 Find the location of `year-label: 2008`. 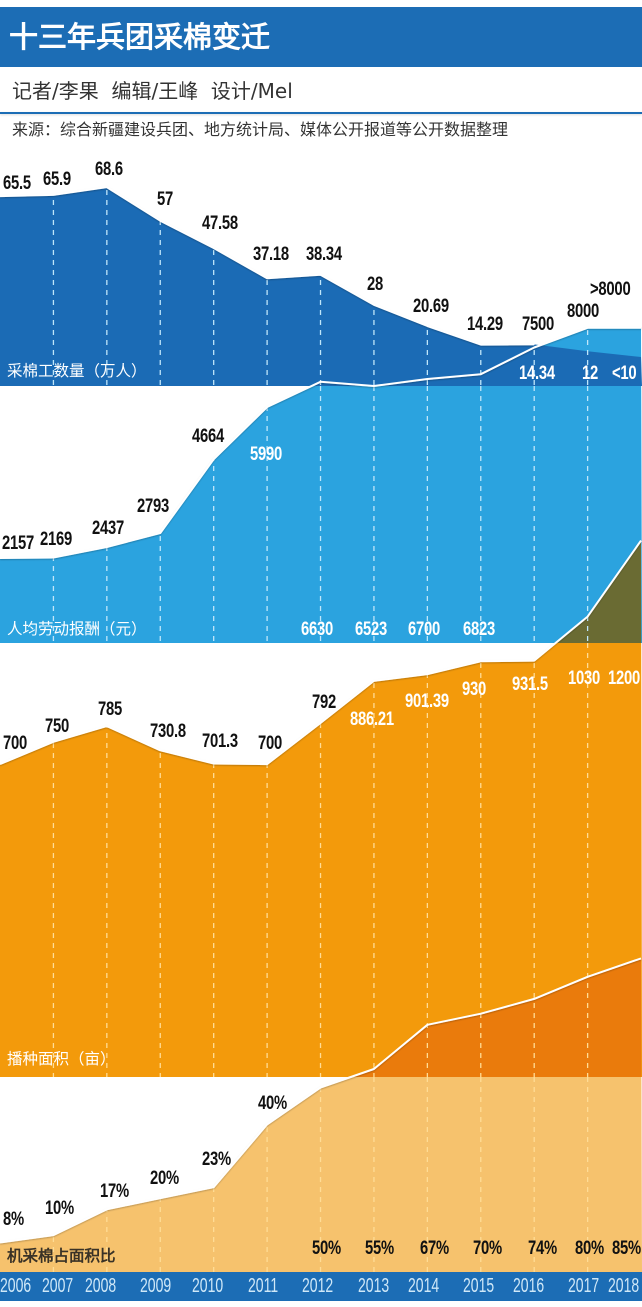

year-label: 2008 is located at coordinates (101, 1286).